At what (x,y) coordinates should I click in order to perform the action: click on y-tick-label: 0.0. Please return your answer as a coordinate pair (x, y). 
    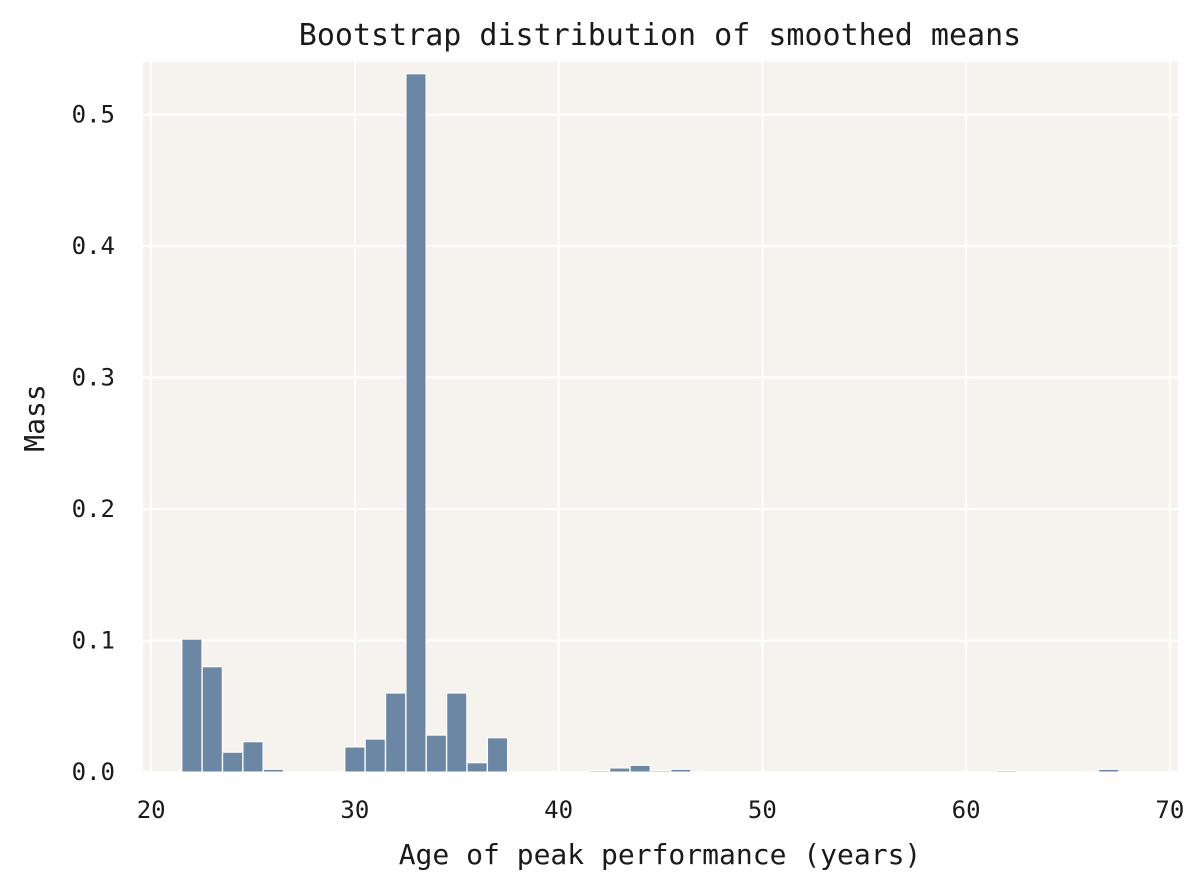
    Looking at the image, I should click on (93, 772).